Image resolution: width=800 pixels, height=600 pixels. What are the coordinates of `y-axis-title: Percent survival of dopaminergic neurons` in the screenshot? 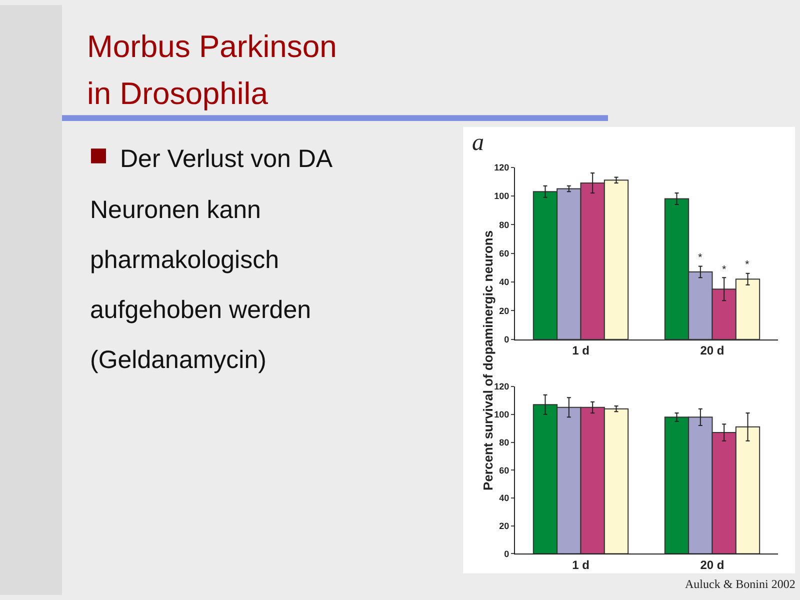 It's located at (488, 360).